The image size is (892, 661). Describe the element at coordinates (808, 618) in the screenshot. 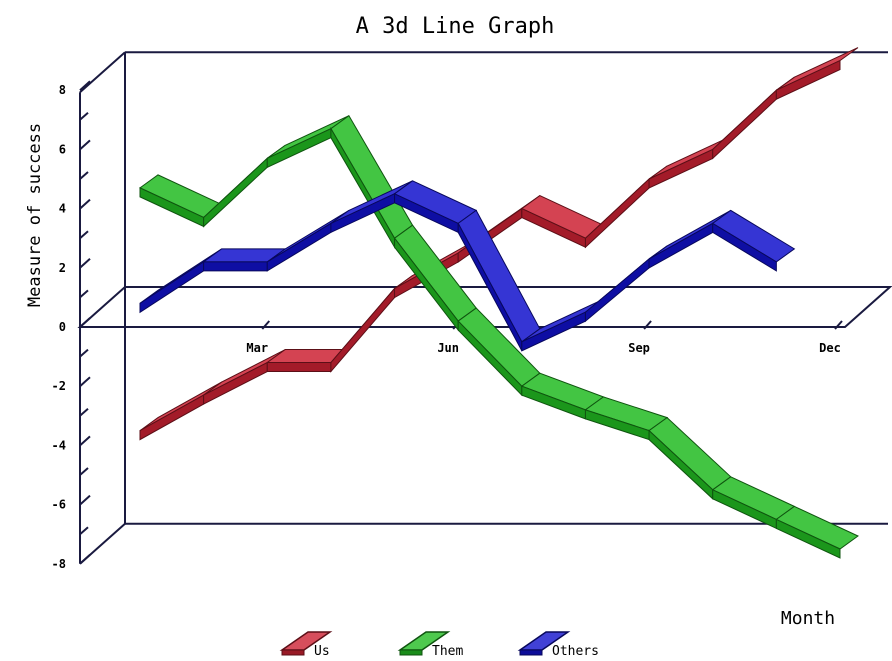

I see `x-axis-label: Month` at that location.